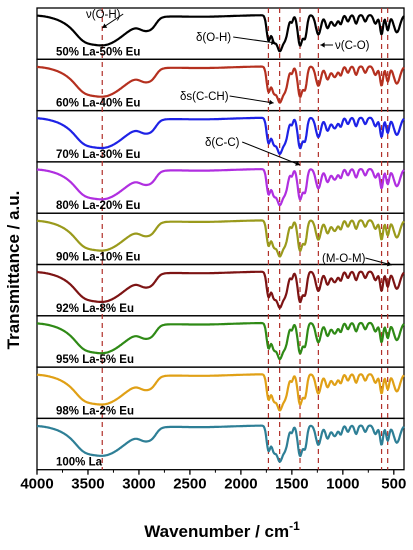  Describe the element at coordinates (79, 463) in the screenshot. I see `series-label: 100% La` at that location.